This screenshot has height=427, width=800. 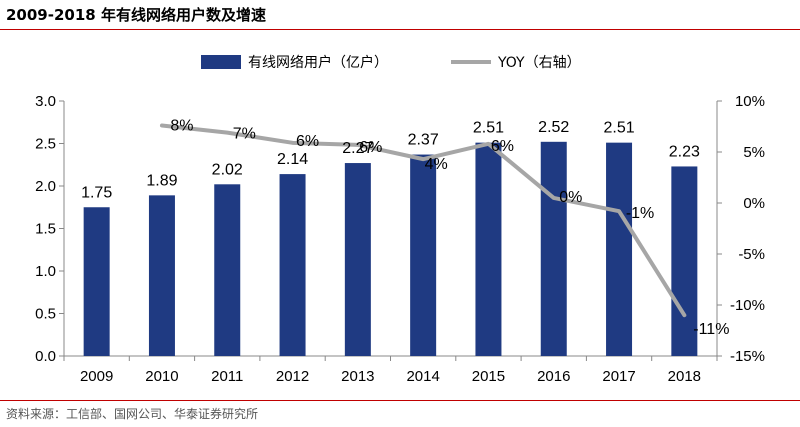 What do you see at coordinates (754, 203) in the screenshot?
I see `y-right-tick-label: 0%` at bounding box center [754, 203].